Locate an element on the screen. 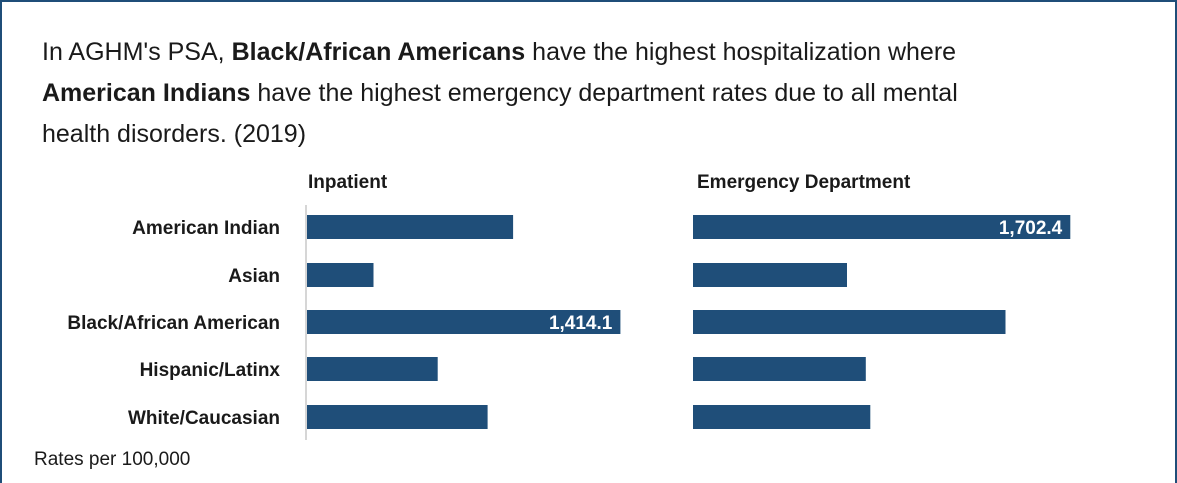  category-label: American Indian is located at coordinates (206, 228).